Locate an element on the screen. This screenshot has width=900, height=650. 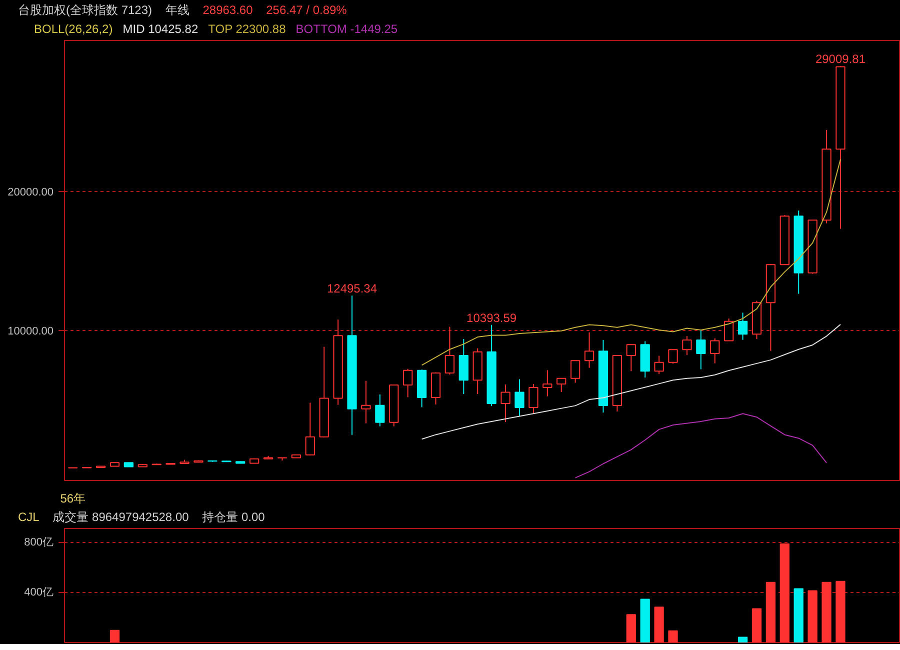
annotation: 29009.81 is located at coordinates (840, 59).